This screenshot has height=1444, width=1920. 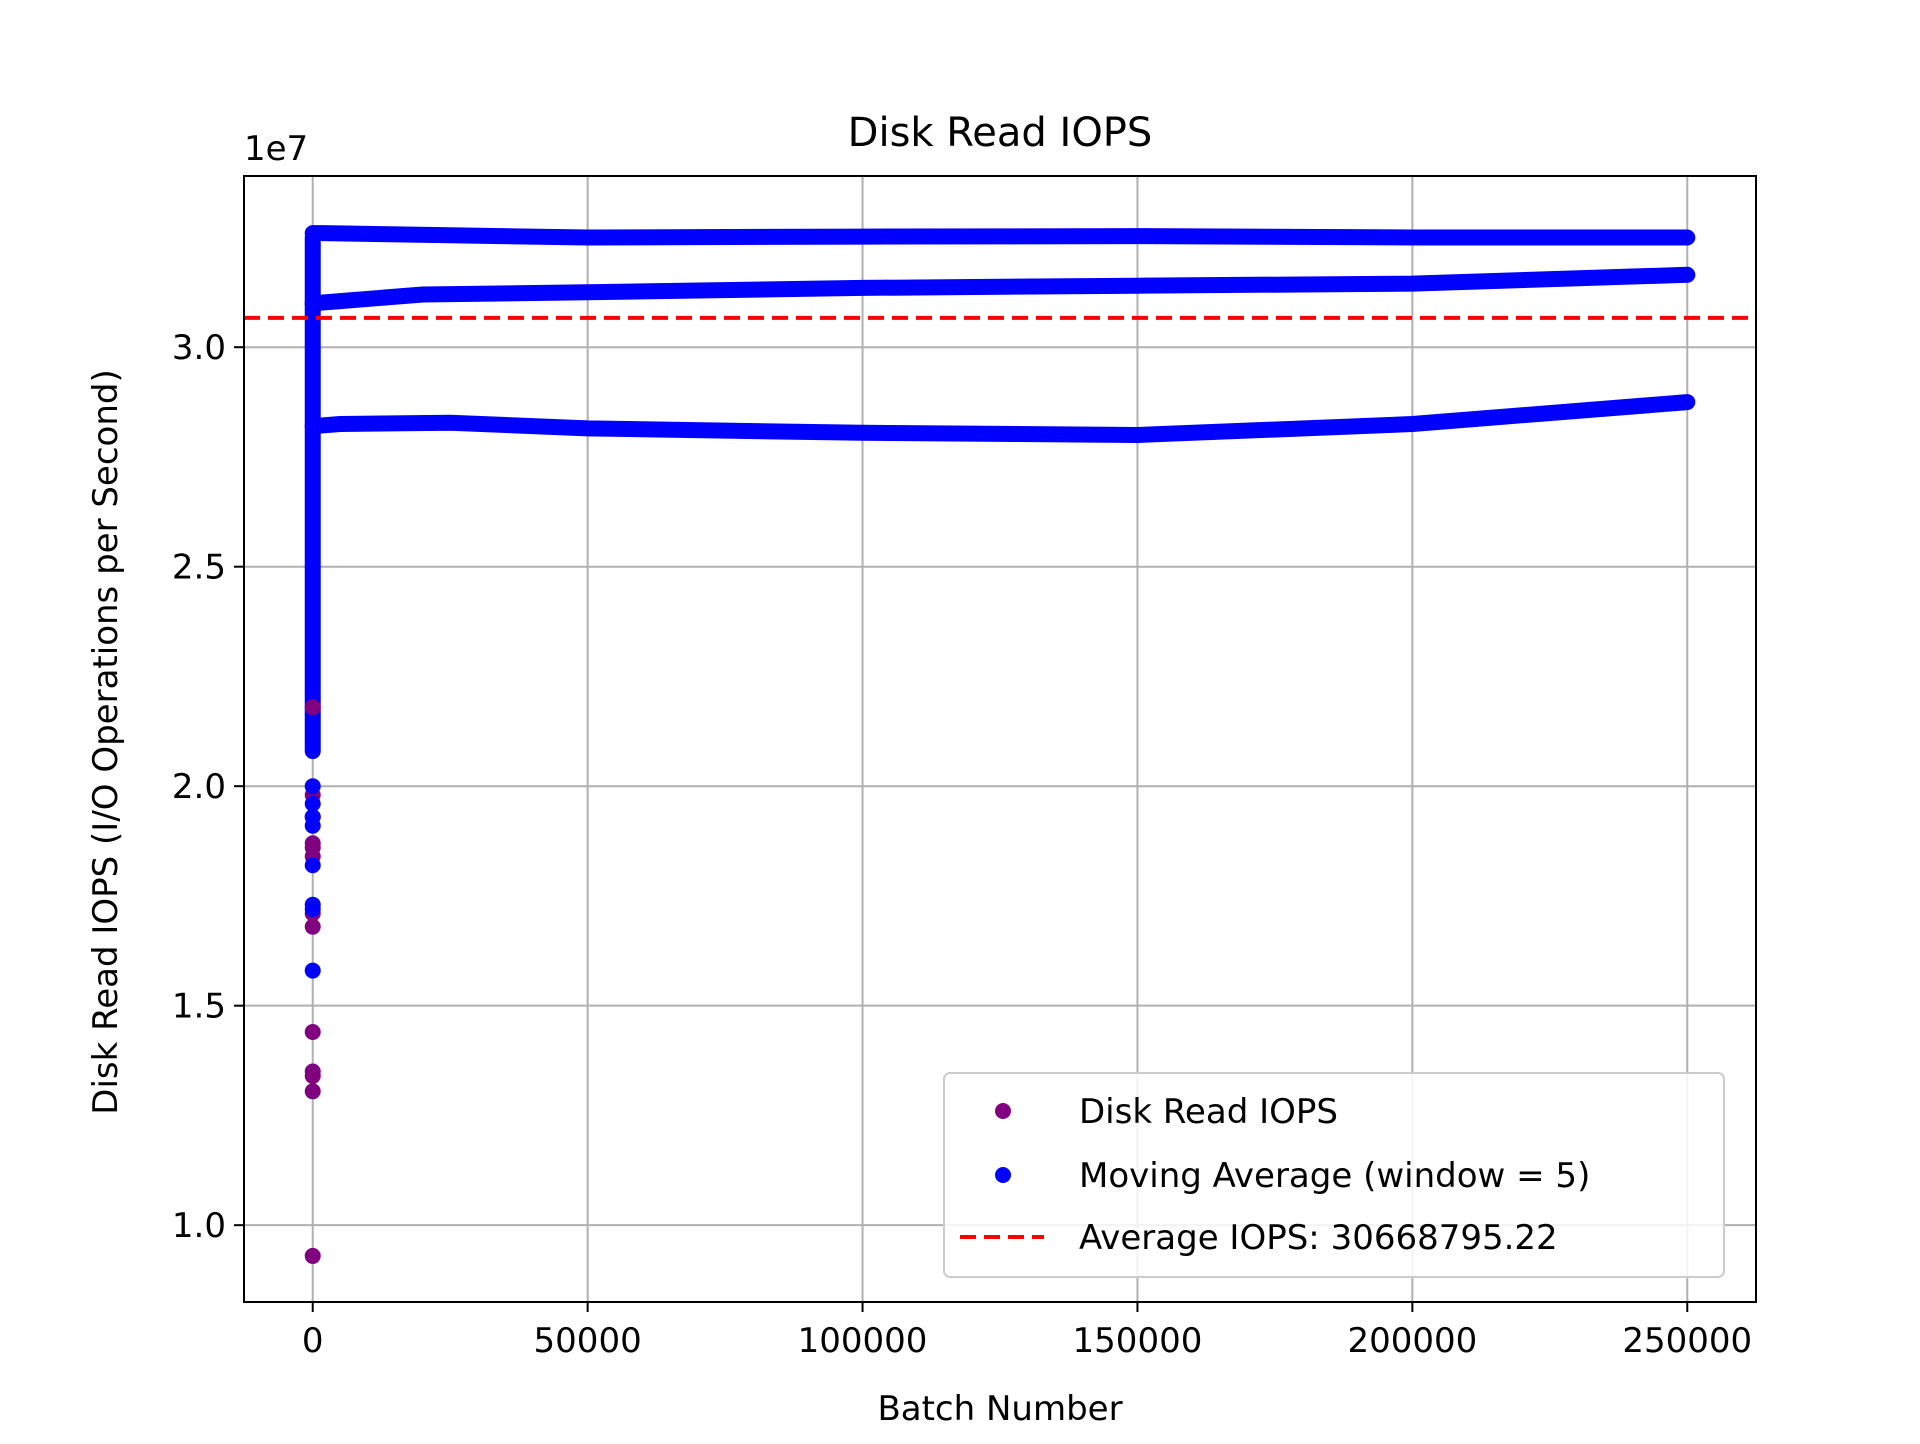 I want to click on x-tick-label: 100000, so click(x=863, y=1341).